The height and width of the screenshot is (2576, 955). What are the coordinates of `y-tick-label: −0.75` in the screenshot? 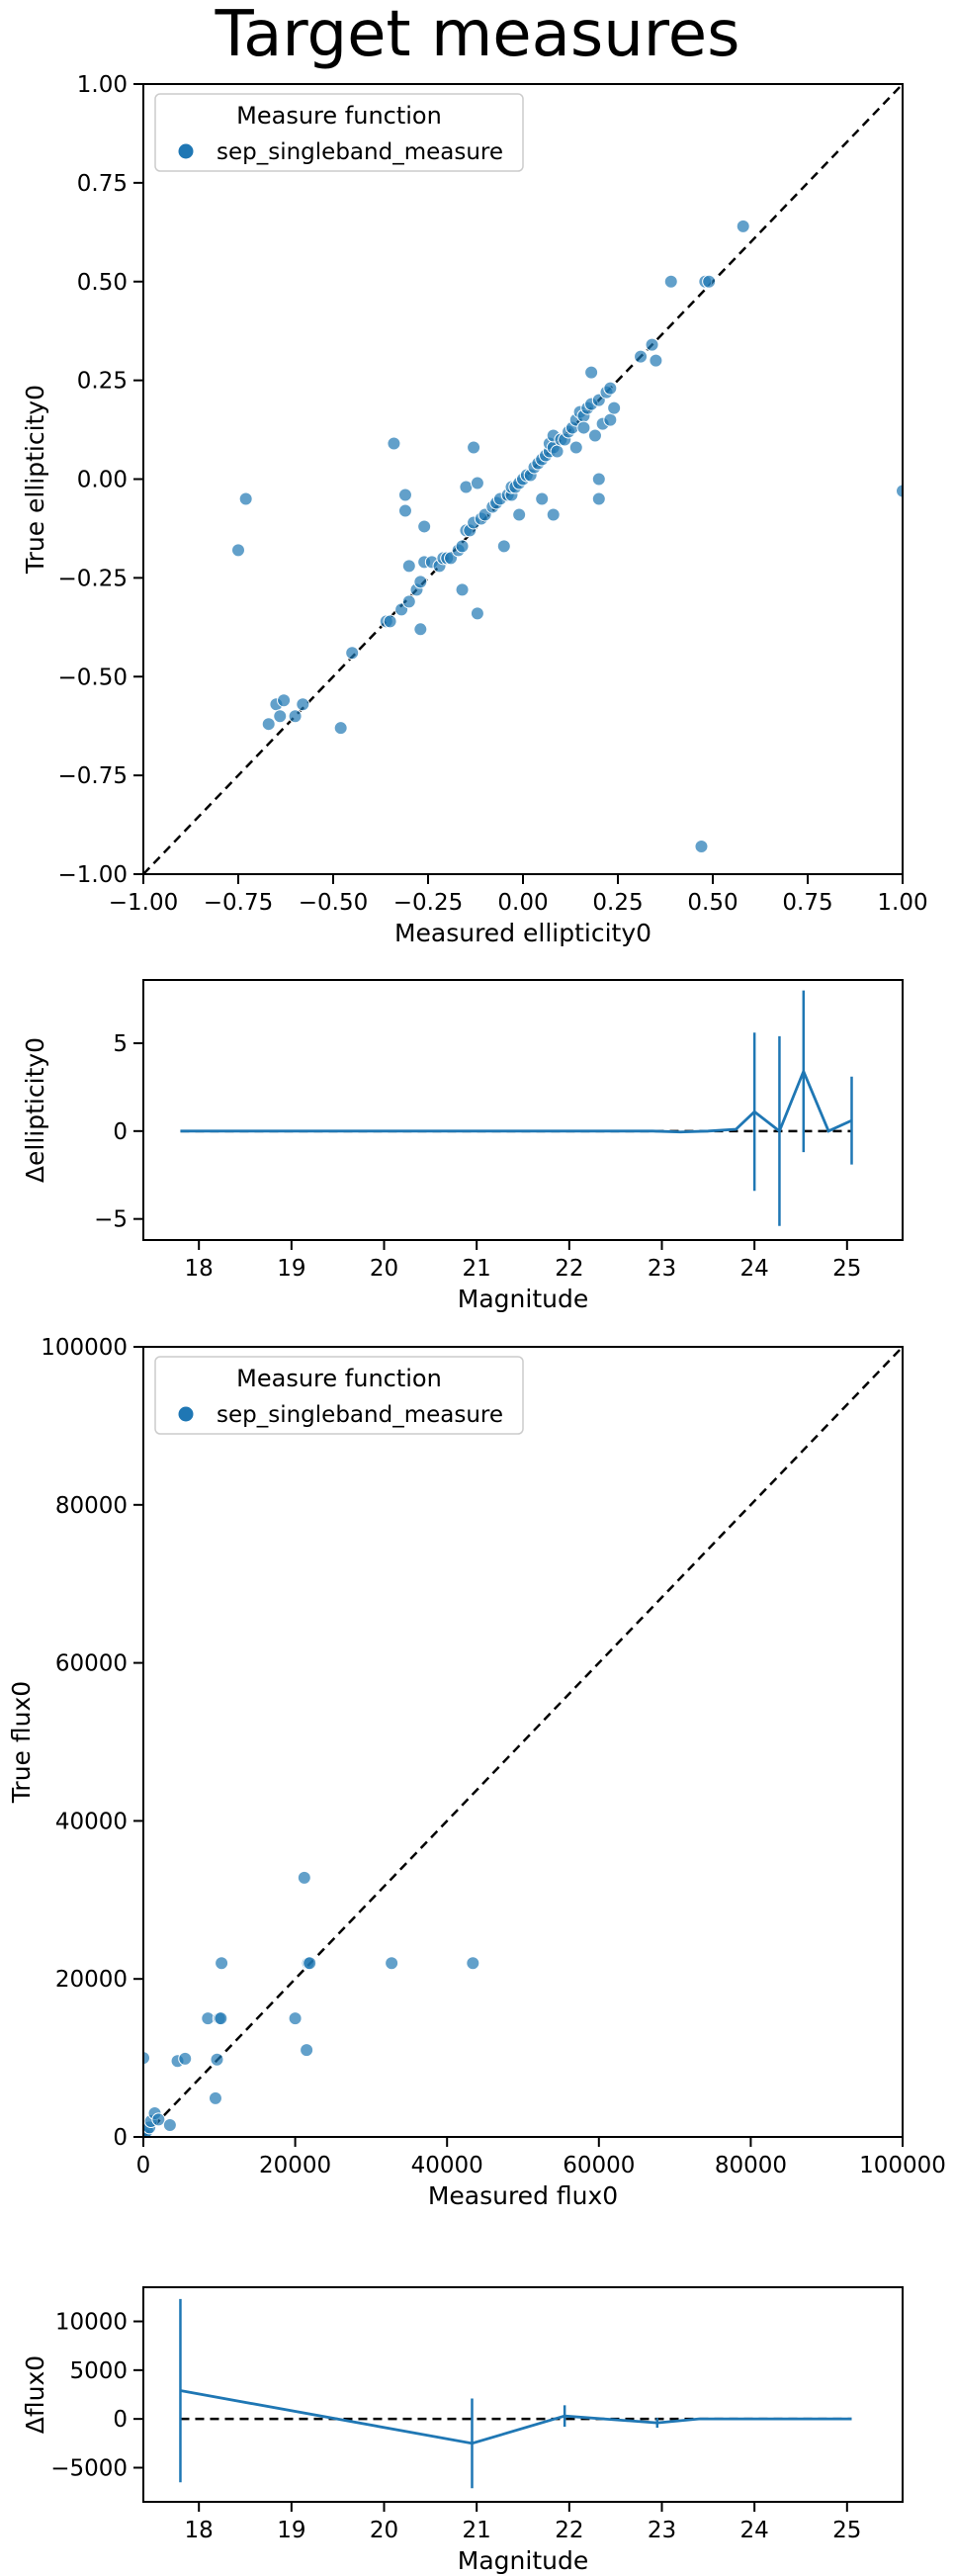 It's located at (93, 776).